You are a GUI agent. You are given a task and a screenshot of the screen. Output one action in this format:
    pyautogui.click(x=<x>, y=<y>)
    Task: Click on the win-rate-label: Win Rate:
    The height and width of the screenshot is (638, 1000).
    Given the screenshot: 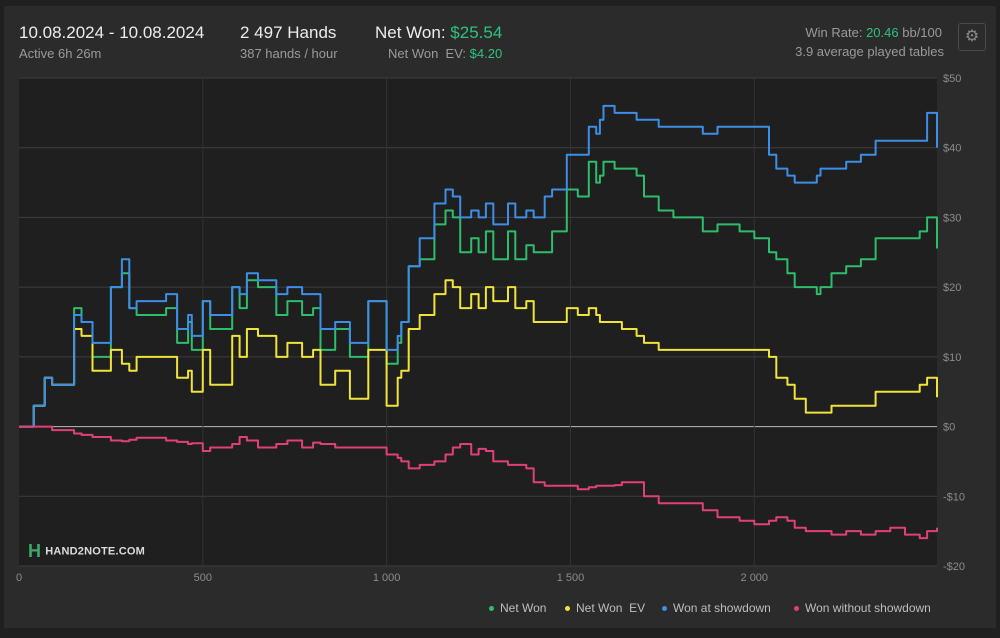 What is the action you would take?
    pyautogui.click(x=834, y=32)
    